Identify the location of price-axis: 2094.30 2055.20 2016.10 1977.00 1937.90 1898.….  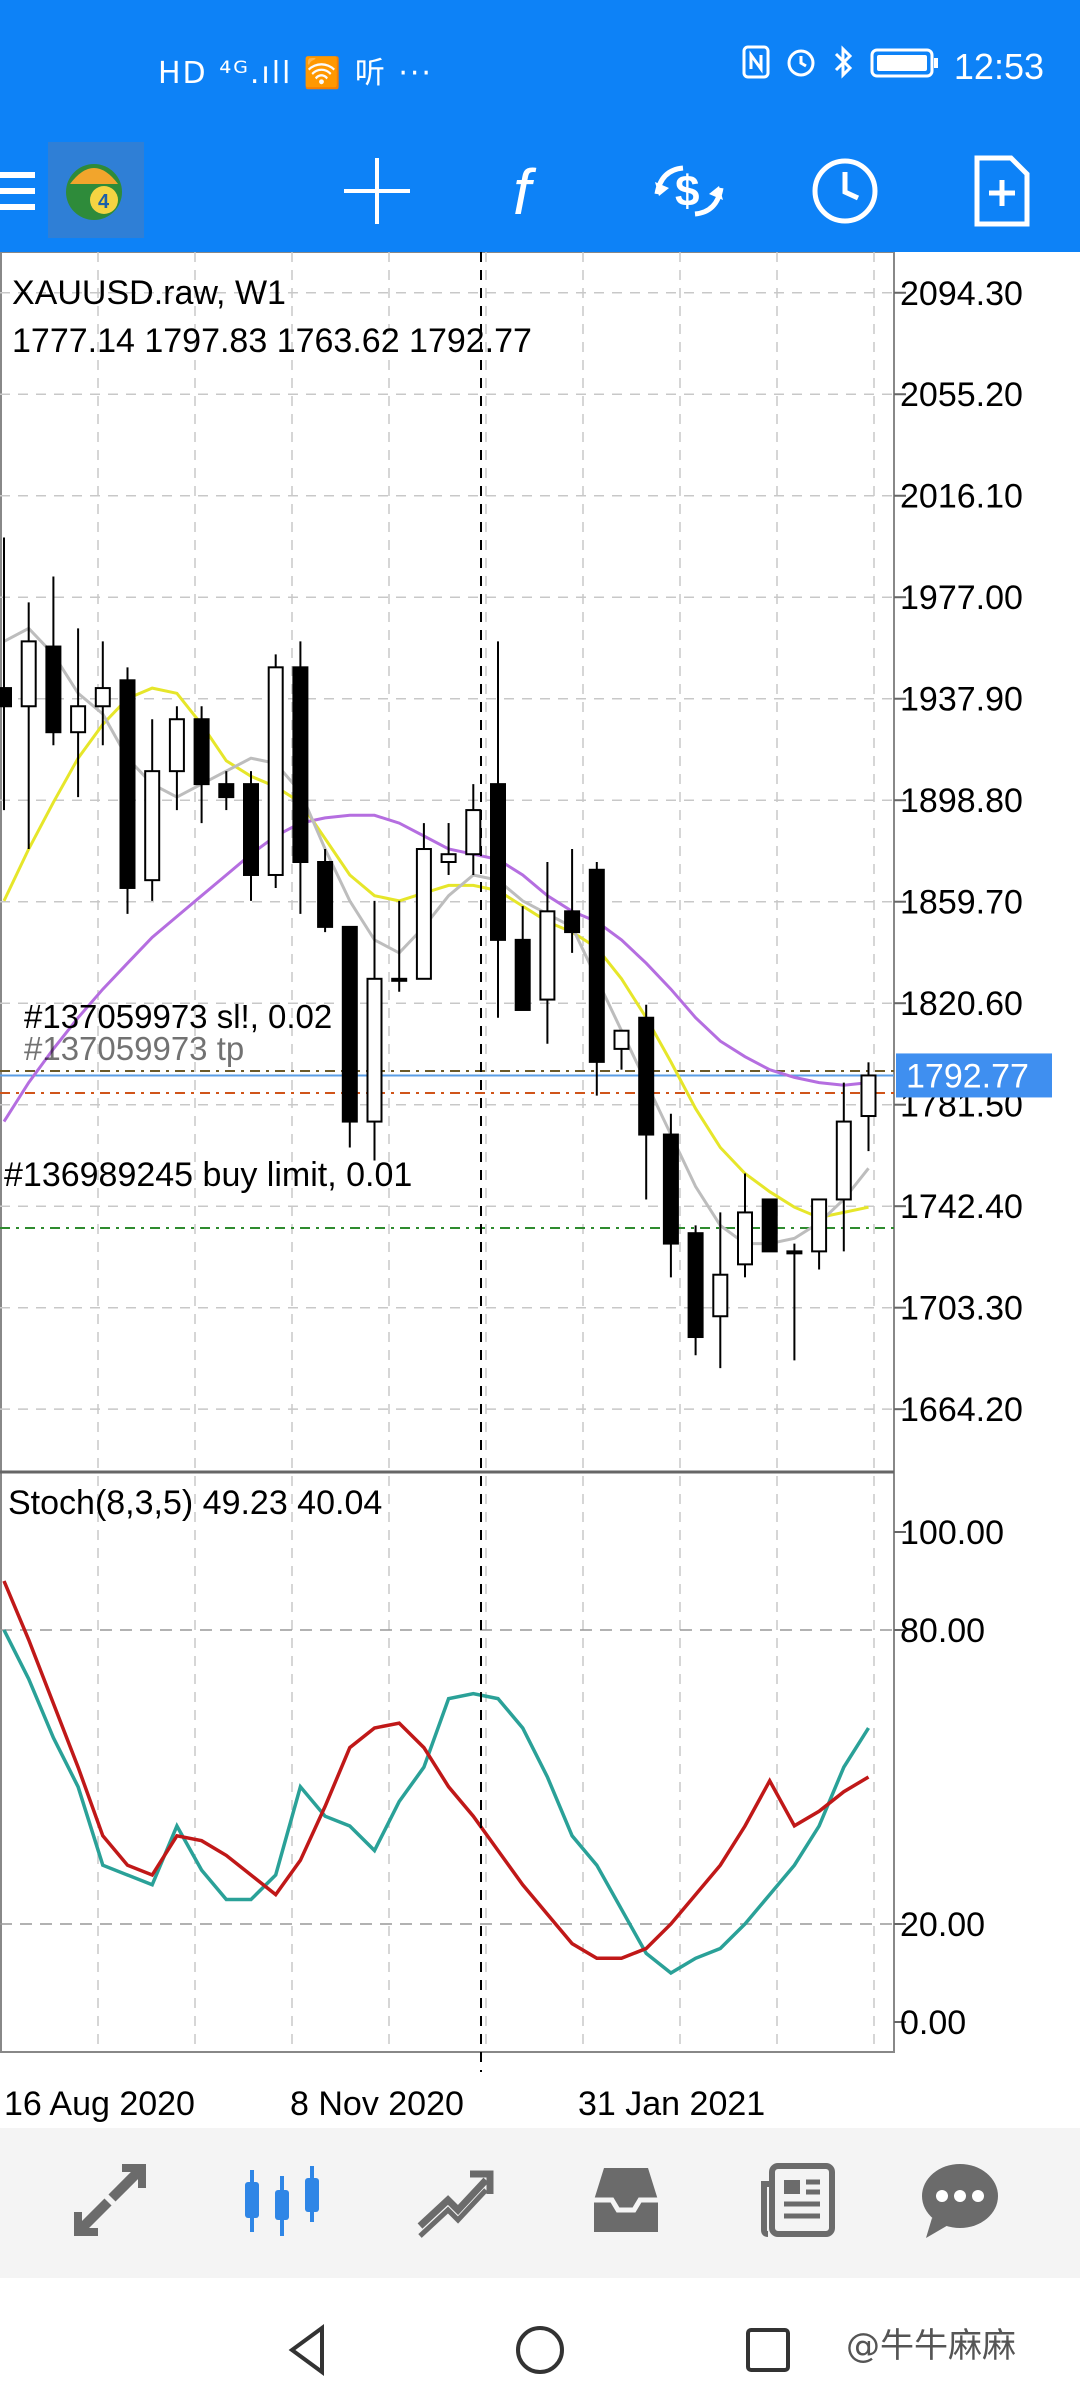
(958, 1158).